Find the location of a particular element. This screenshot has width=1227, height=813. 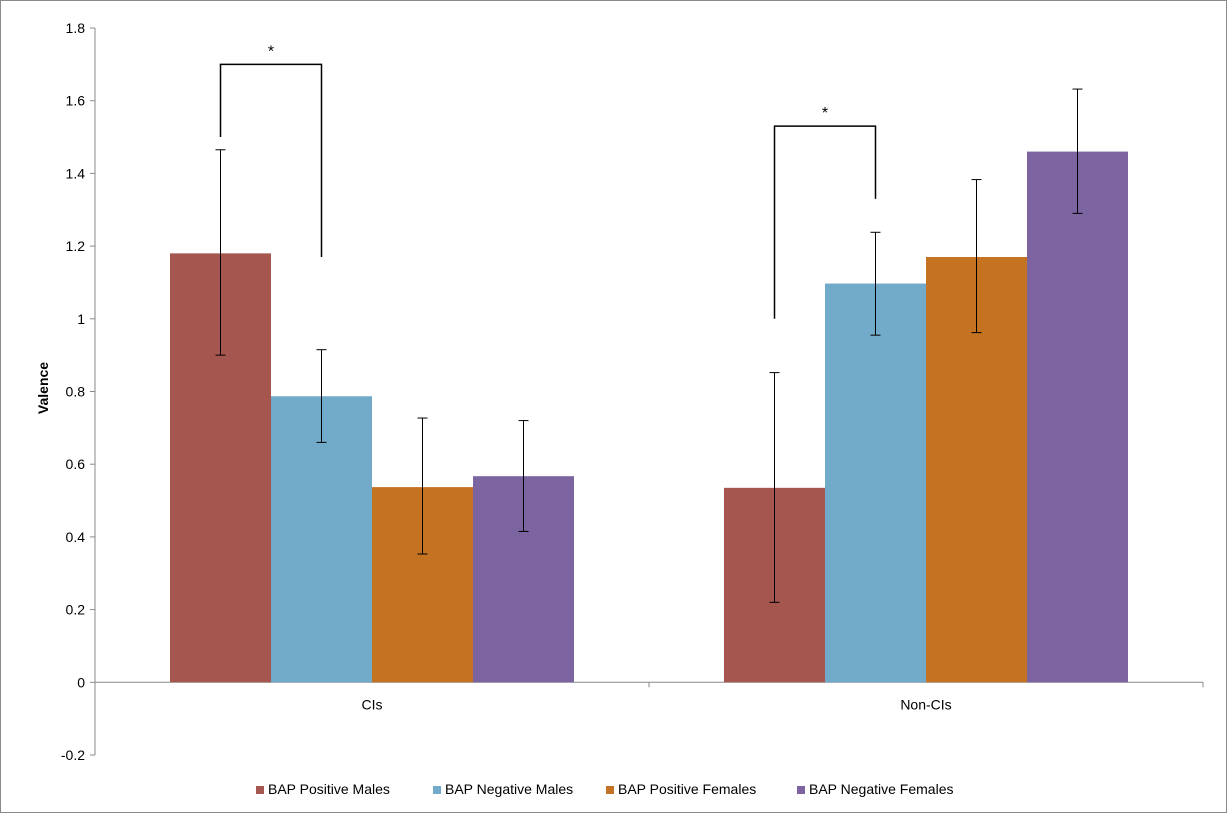

y-tick-label: 0.4 is located at coordinates (76, 537).